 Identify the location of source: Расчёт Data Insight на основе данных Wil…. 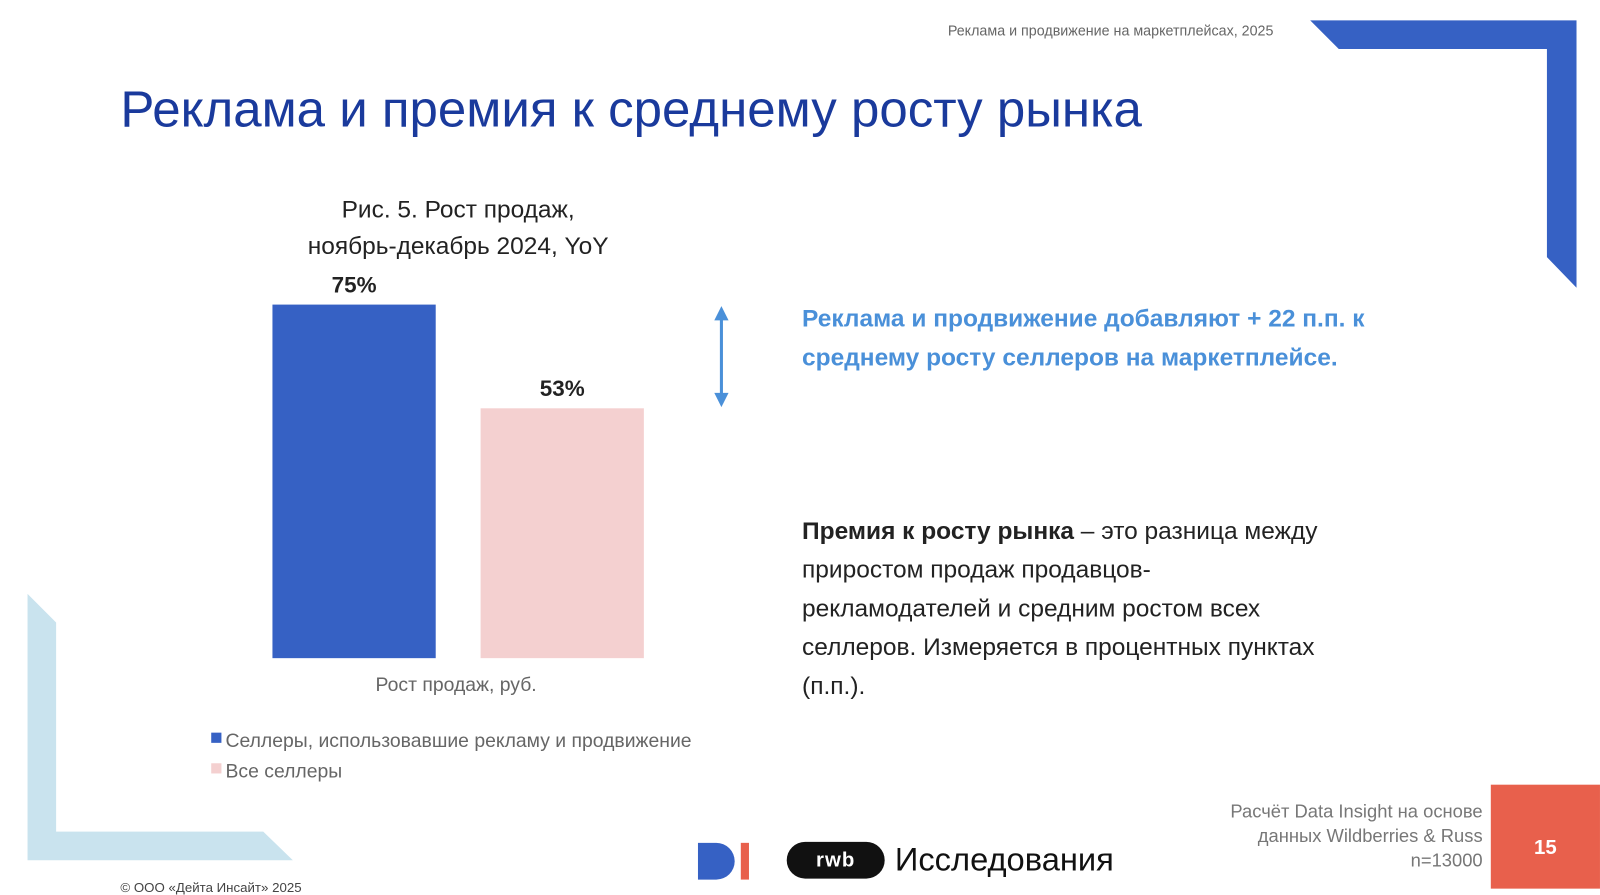
(1356, 835).